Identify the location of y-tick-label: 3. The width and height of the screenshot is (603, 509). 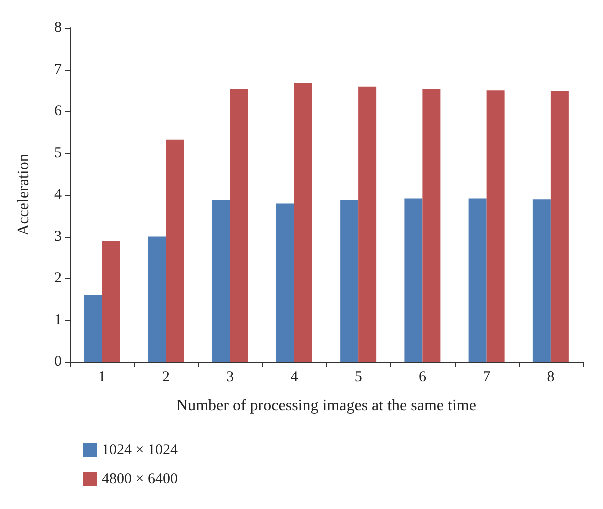
(58, 236).